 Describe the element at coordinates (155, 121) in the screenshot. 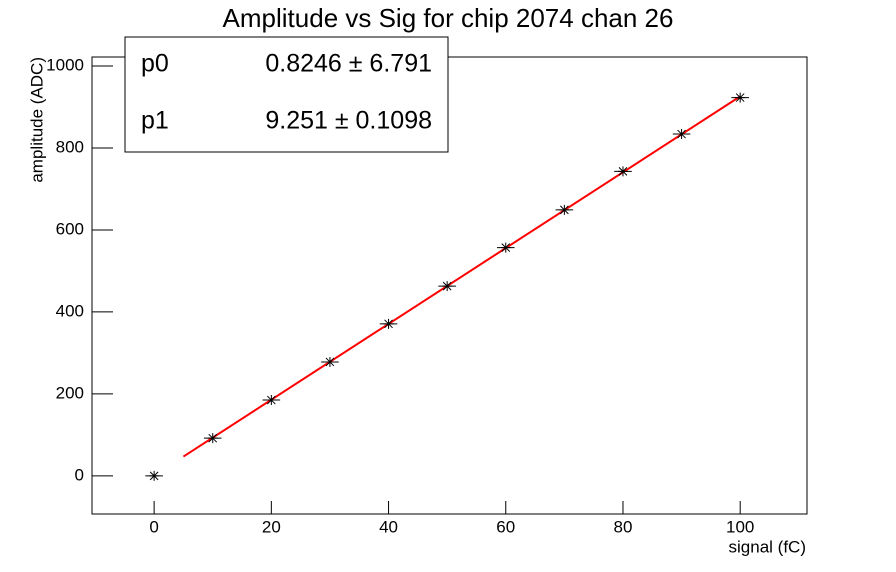

I see `stats-param: p1` at that location.